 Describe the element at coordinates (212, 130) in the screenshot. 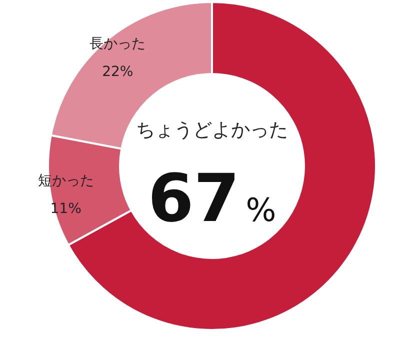

I see `slice-label: ちょうどよかった` at that location.